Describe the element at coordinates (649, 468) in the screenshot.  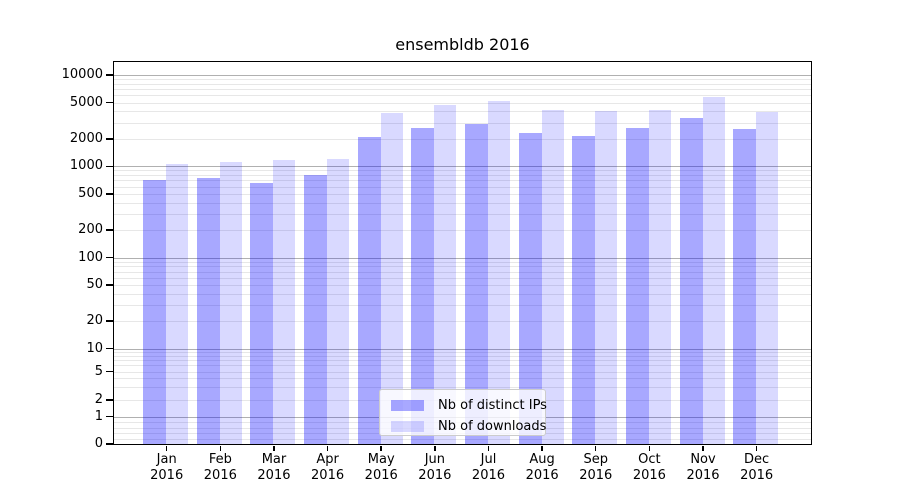
I see `x-tick-label: Oct 2016` at that location.